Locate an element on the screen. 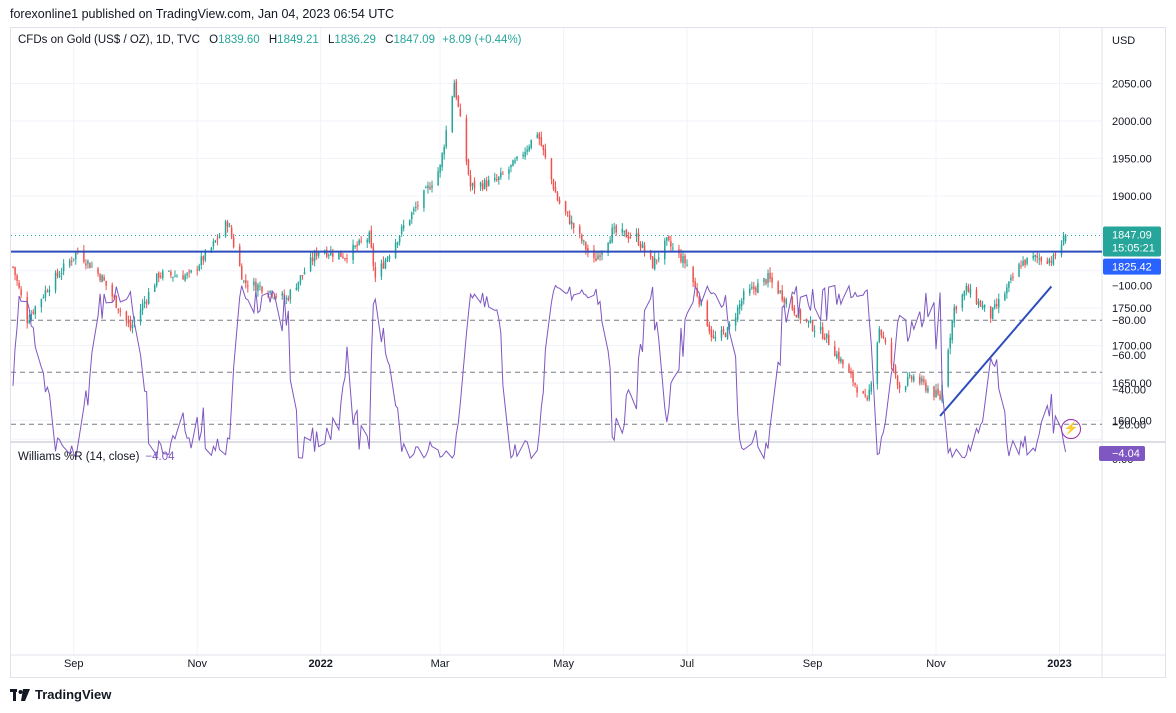 This screenshot has height=713, width=1176. price-tick-label: 1650.00 is located at coordinates (1132, 384).